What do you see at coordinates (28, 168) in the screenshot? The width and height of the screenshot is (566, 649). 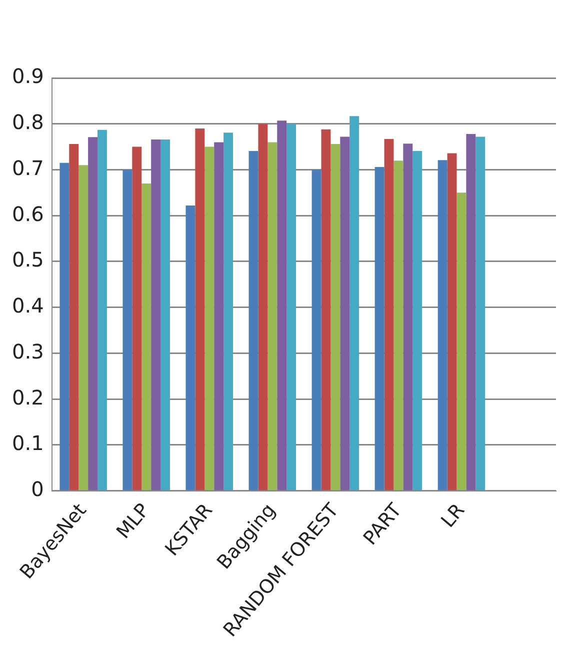 I see `y-tick-label: 0.7` at bounding box center [28, 168].